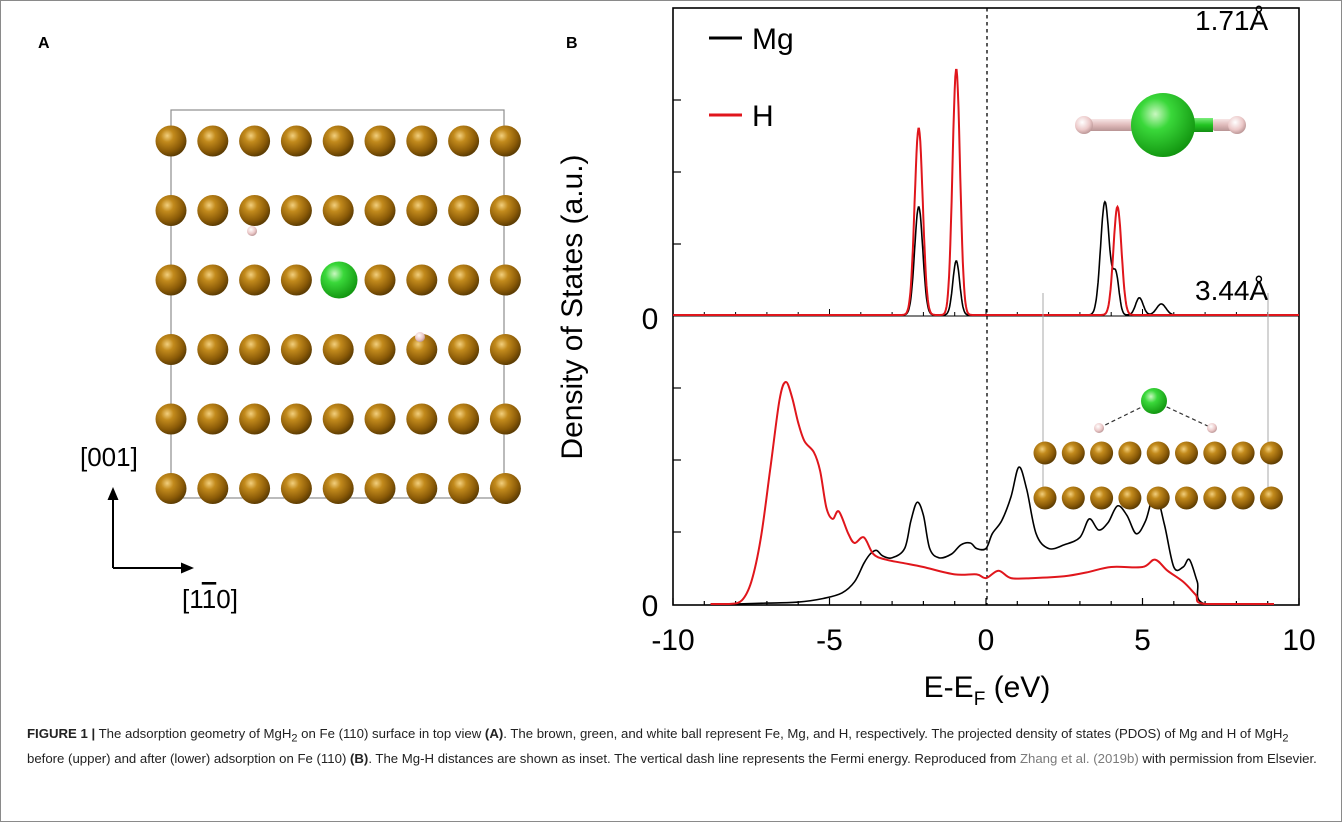 Image resolution: width=1344 pixels, height=824 pixels. Describe the element at coordinates (109, 457) in the screenshot. I see `axis-001-label: [001]` at that location.